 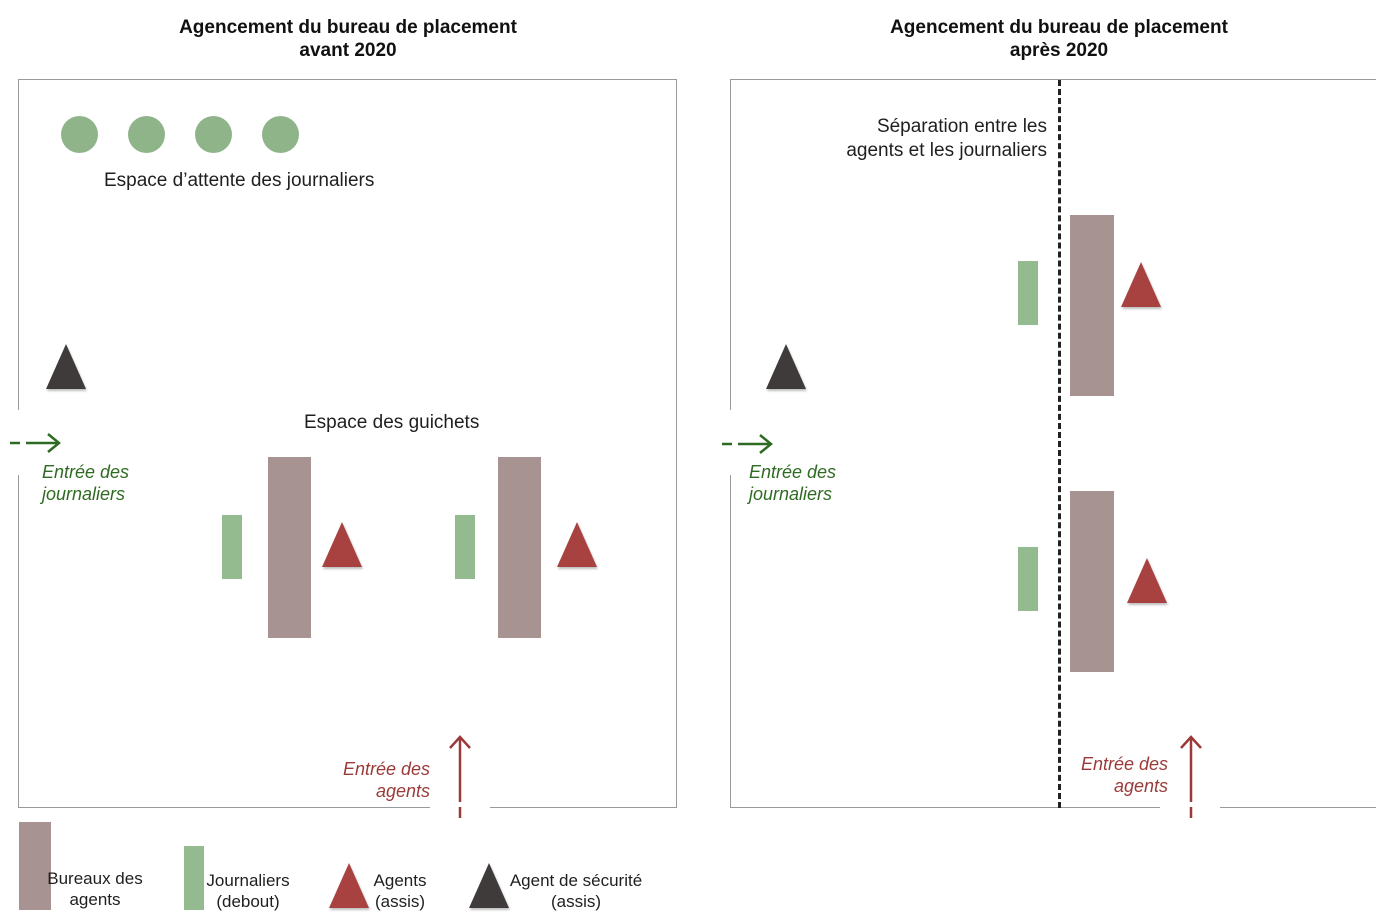 What do you see at coordinates (386, 780) in the screenshot?
I see `left-agents-entry-label: Entrée des agents` at bounding box center [386, 780].